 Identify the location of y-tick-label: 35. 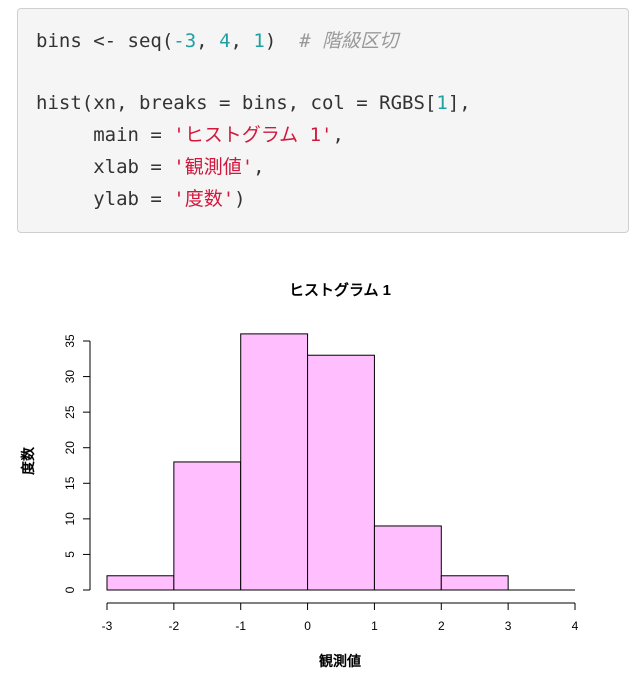
(70, 341).